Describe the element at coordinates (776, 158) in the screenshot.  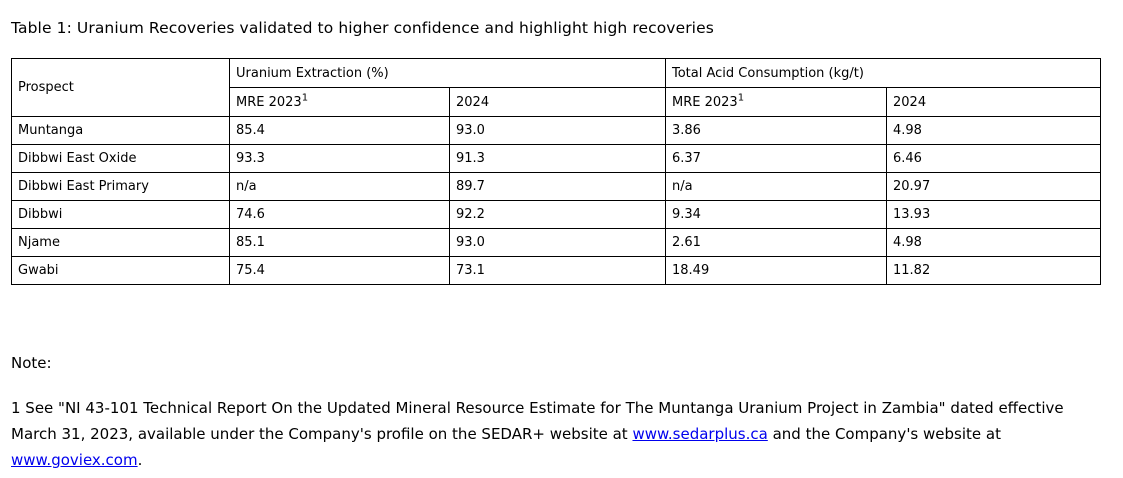
I see `acid-mre2023-cell: 6.37` at that location.